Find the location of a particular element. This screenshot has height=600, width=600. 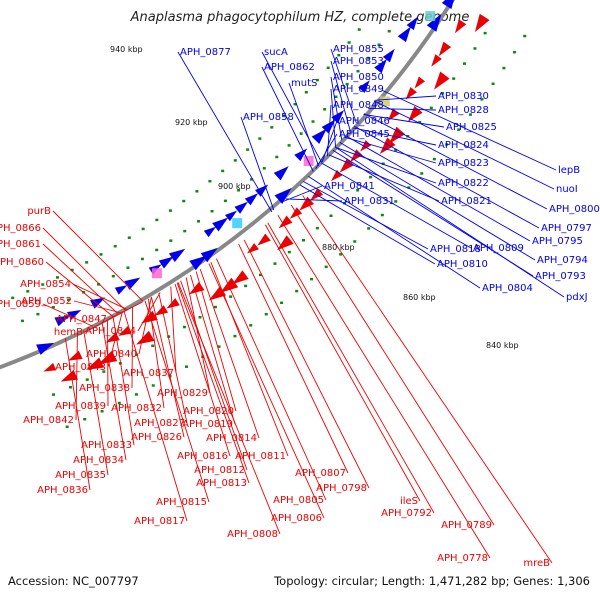

reverse-gene-label: APH_0829 is located at coordinates (182, 393).